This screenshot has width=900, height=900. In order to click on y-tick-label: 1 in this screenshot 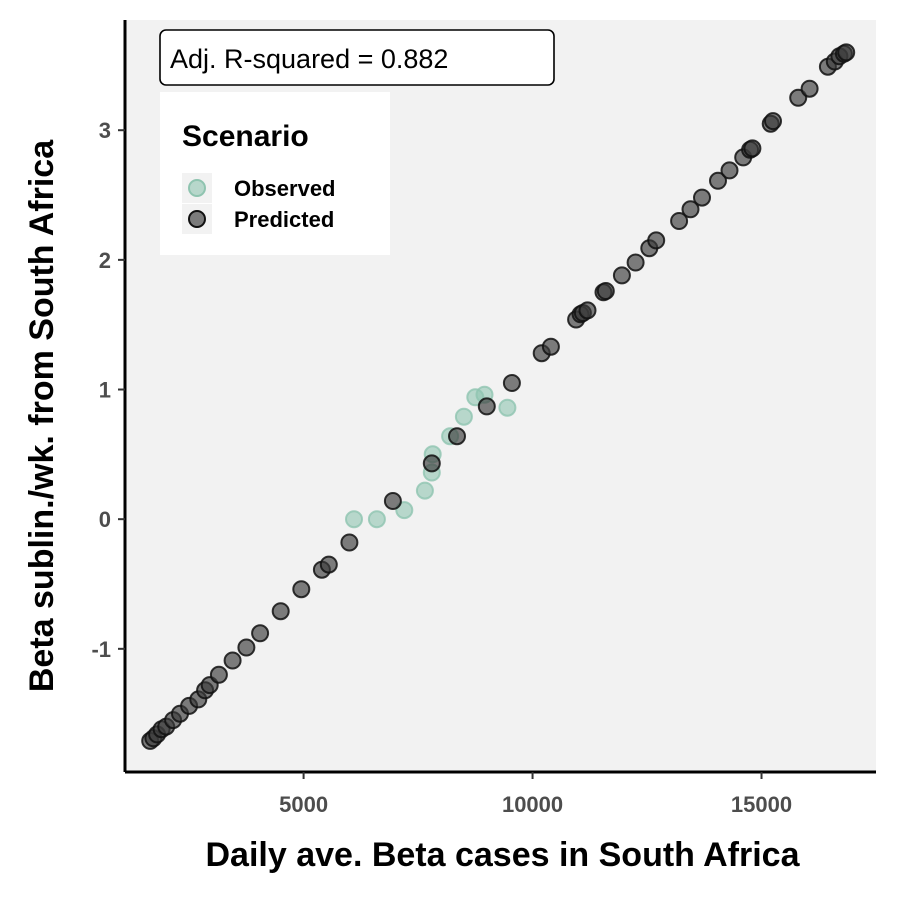, I will do `click(105, 390)`.